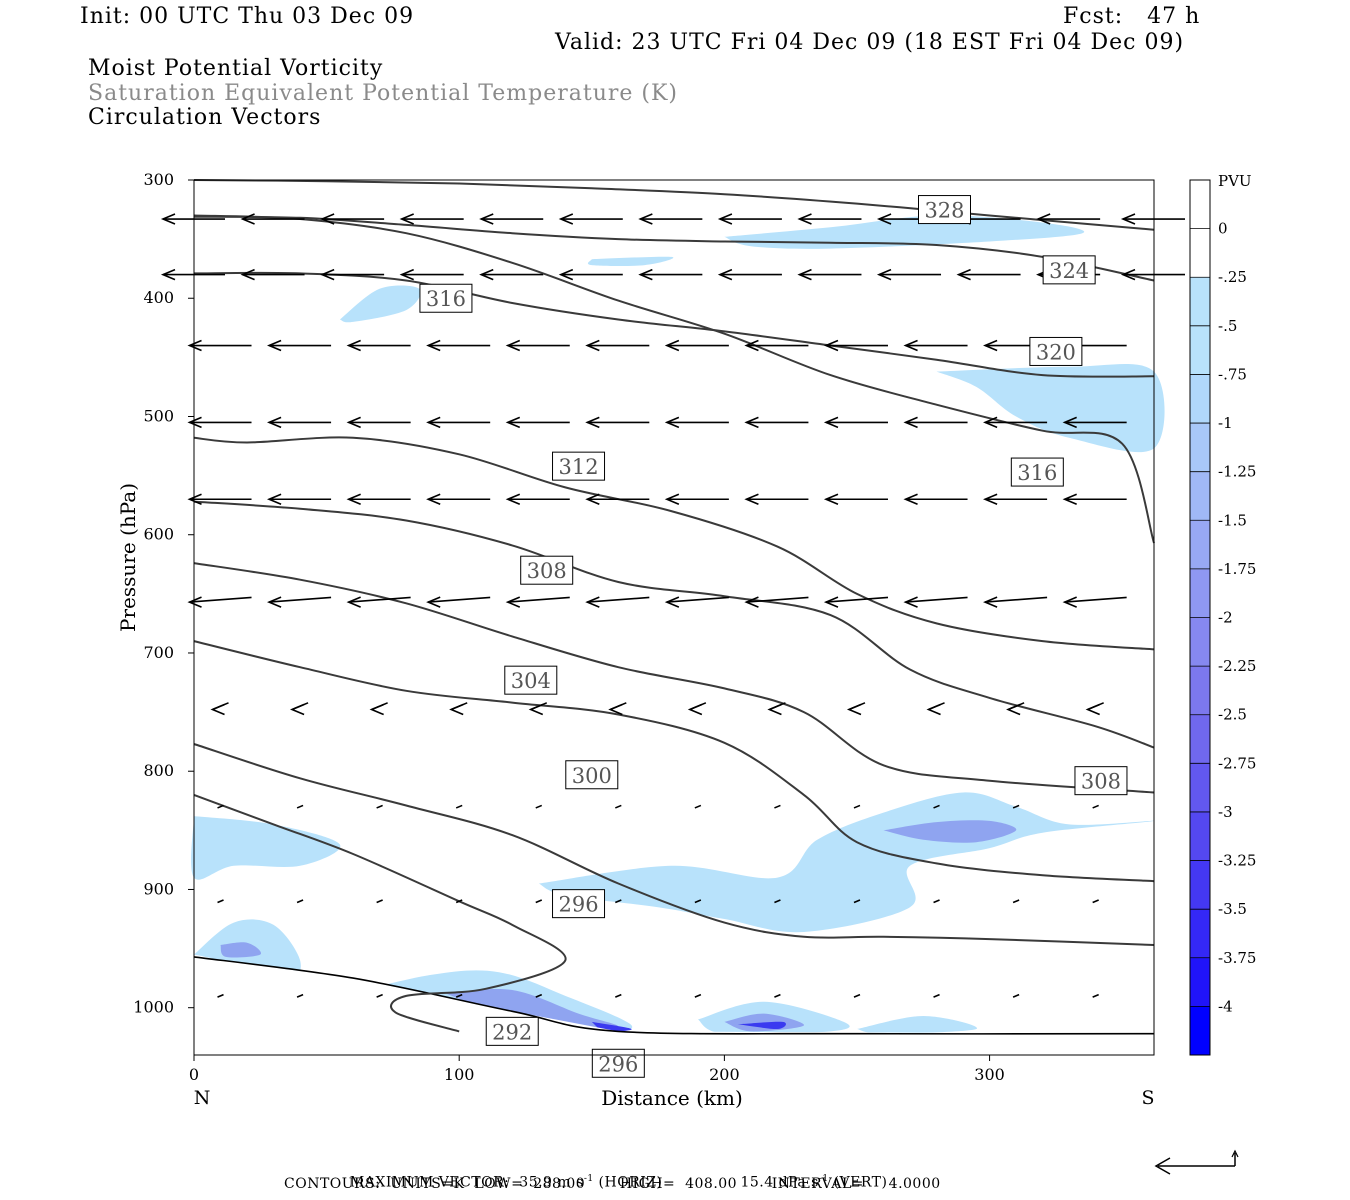  I want to click on reference-vector, so click(1196, 1162).